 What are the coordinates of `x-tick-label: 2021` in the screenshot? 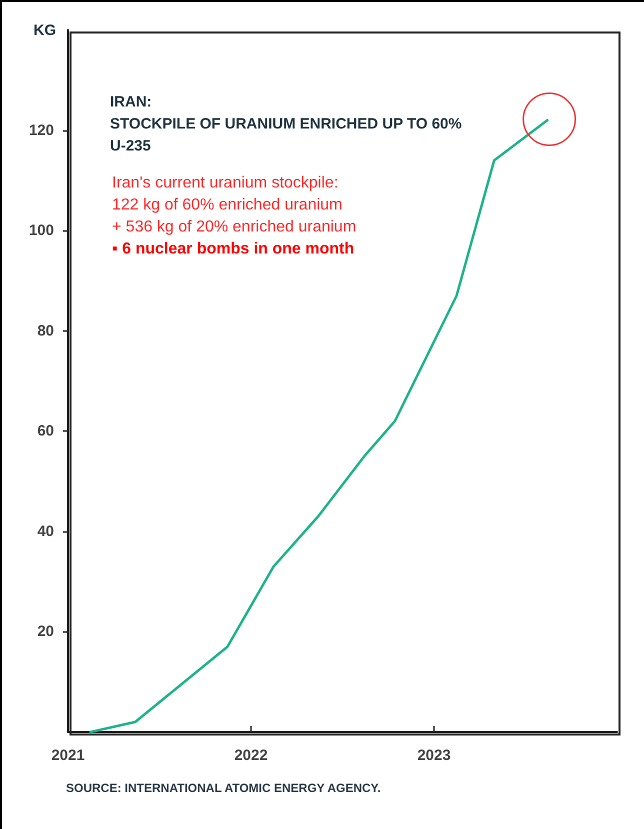 It's located at (68, 755).